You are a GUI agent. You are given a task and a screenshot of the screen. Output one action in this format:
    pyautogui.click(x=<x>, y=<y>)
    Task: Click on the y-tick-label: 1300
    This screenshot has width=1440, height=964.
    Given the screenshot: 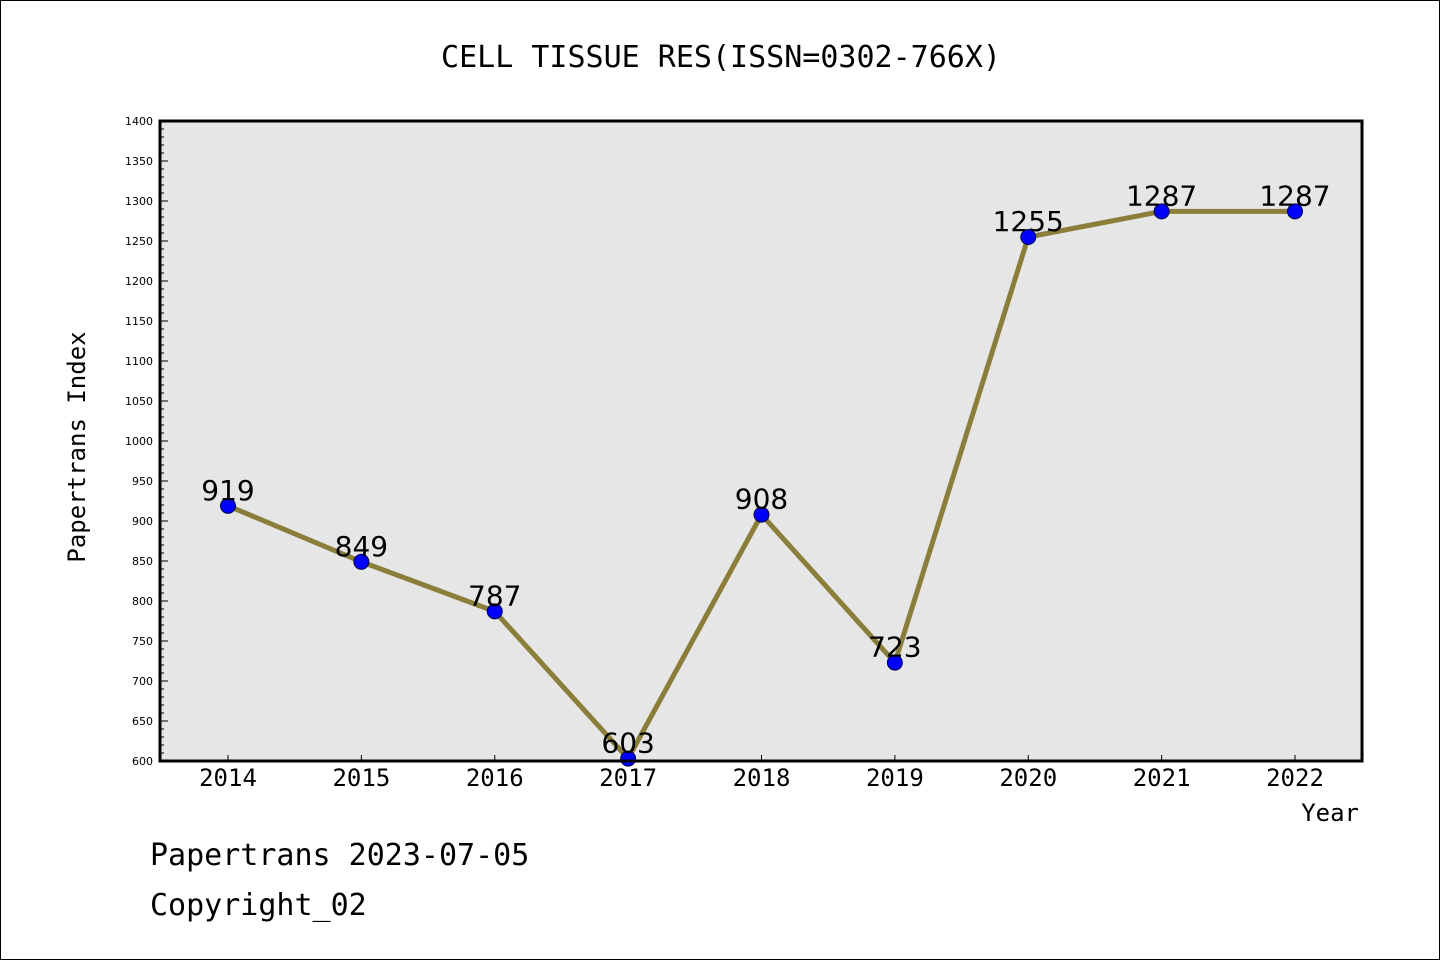 What is the action you would take?
    pyautogui.click(x=139, y=201)
    